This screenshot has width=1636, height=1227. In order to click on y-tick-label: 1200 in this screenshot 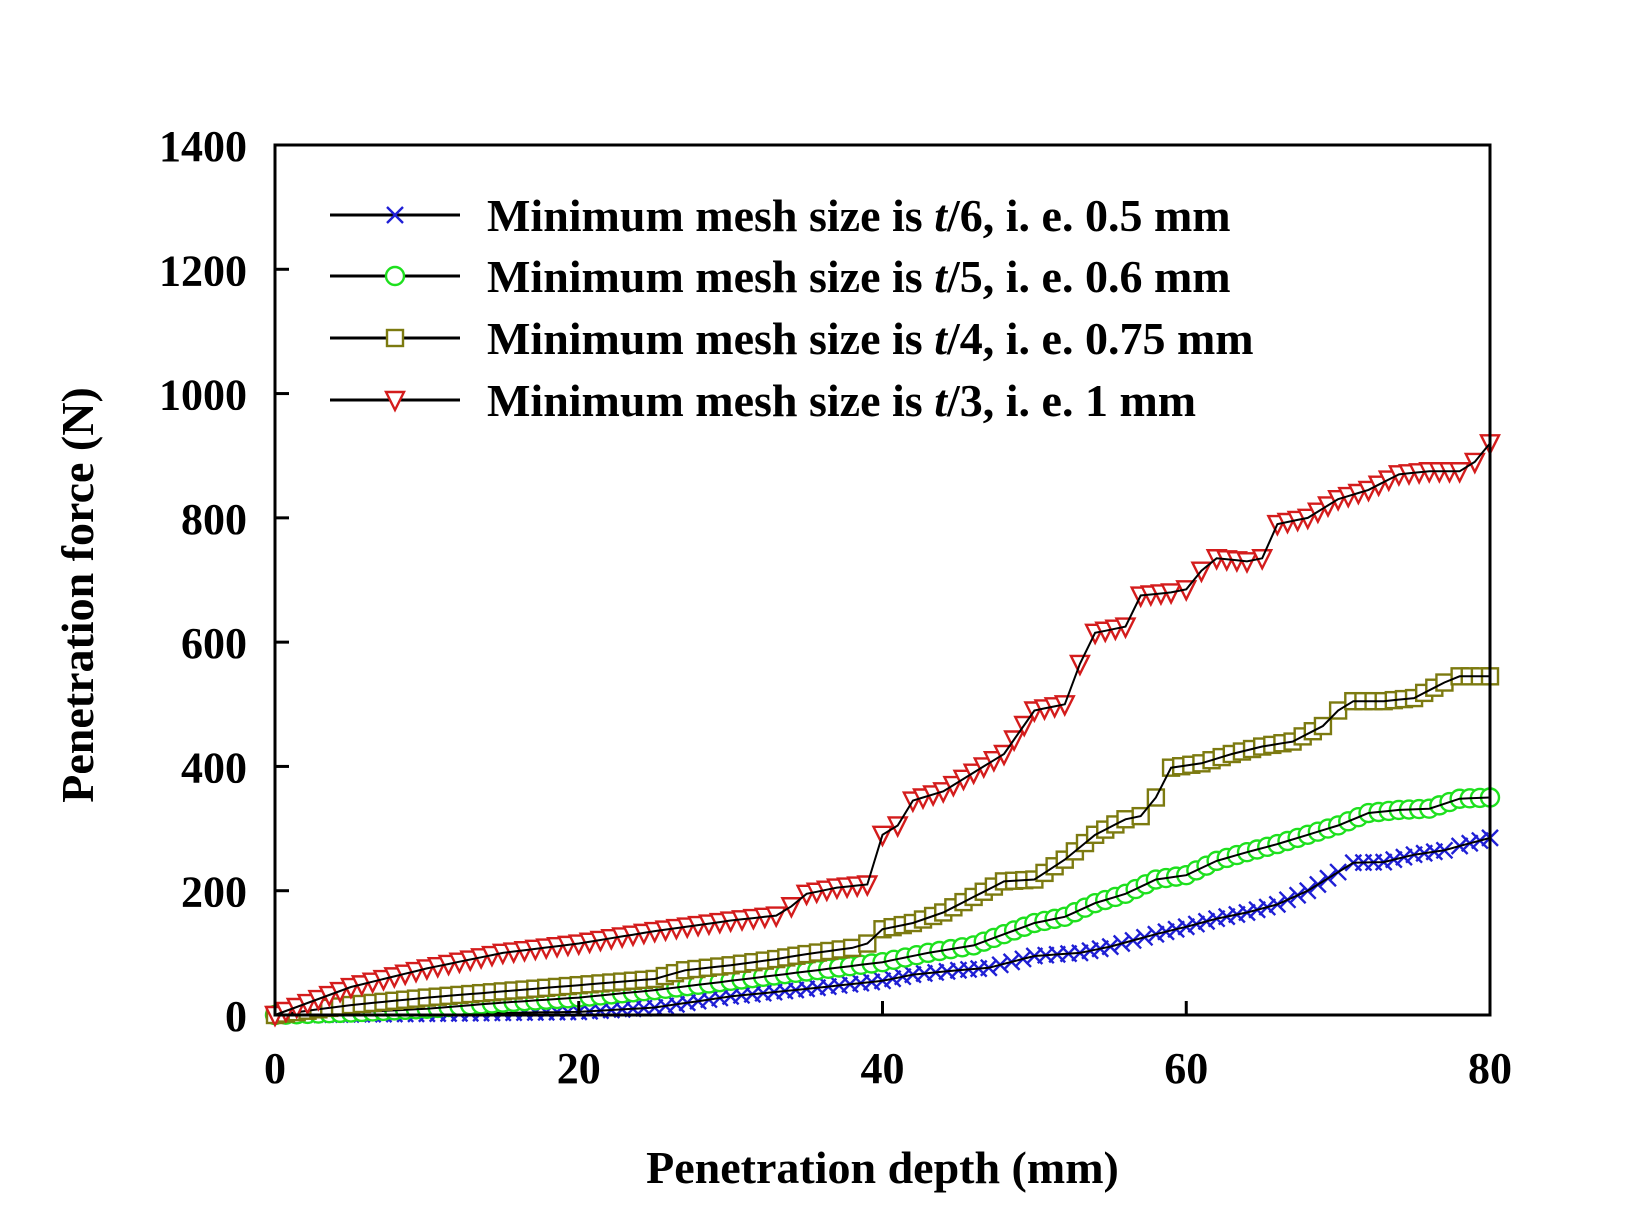, I will do `click(203, 270)`.